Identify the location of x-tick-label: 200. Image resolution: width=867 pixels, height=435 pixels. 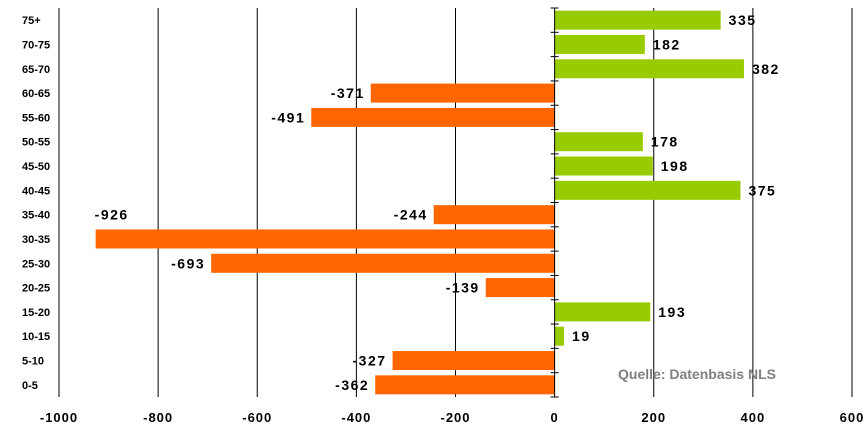
(653, 417).